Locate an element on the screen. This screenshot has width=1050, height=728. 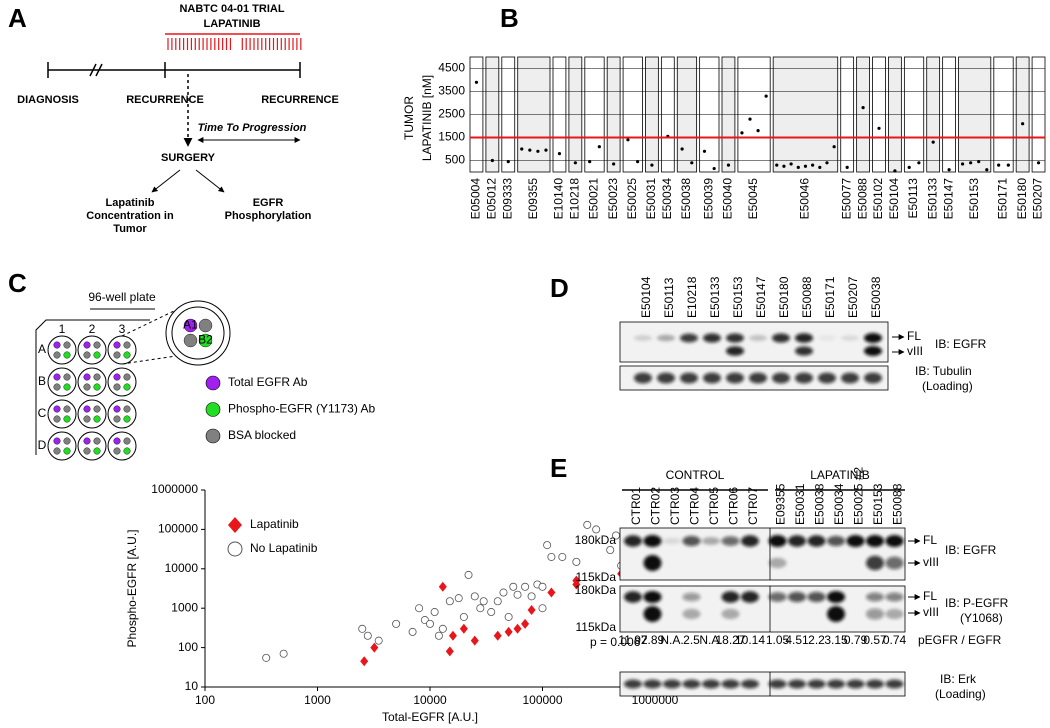
x-axis-title: Total-EGFR [A.U.] is located at coordinates (430, 717).